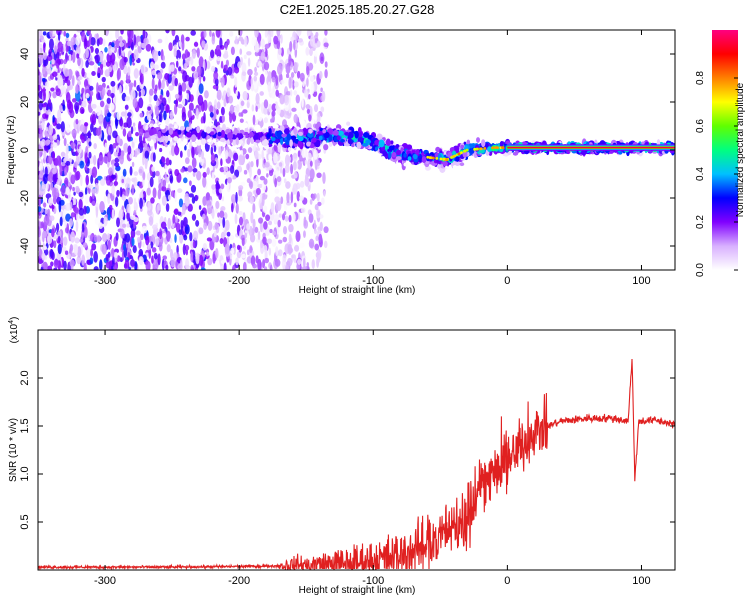 Image resolution: width=750 pixels, height=605 pixels. Describe the element at coordinates (25, 425) in the screenshot. I see `snr-y-tick-label: 1.5` at that location.